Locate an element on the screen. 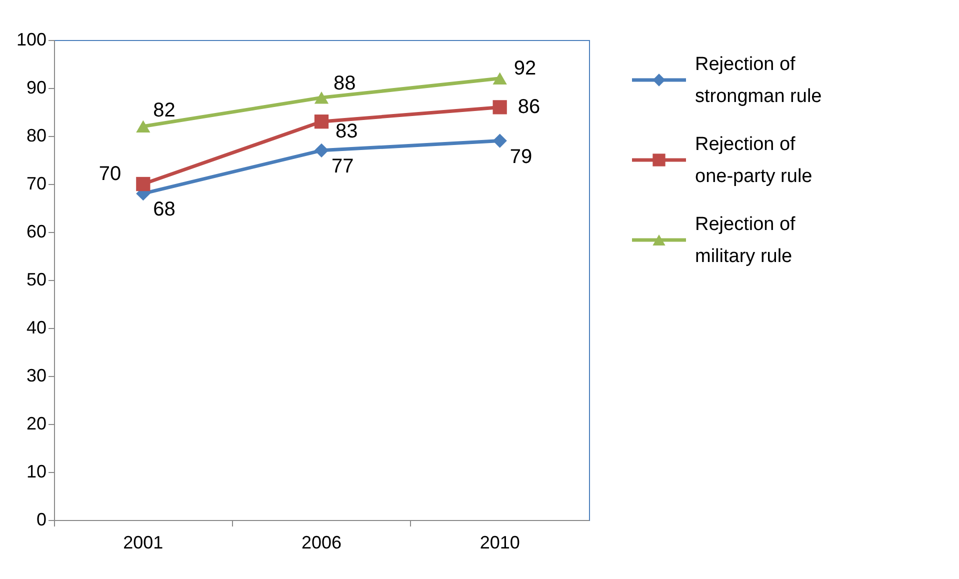 The width and height of the screenshot is (959, 579). y-tick-label: 20 is located at coordinates (36, 424).